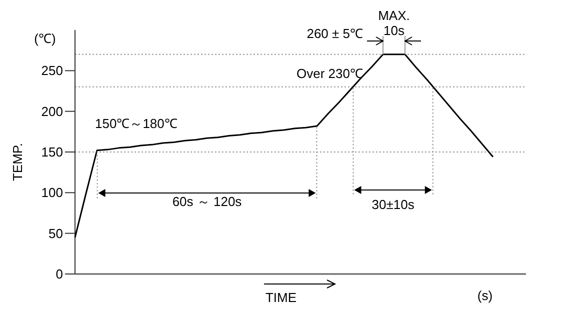 The width and height of the screenshot is (568, 322). Describe the element at coordinates (55, 233) in the screenshot. I see `y-tick-label: 50` at that location.